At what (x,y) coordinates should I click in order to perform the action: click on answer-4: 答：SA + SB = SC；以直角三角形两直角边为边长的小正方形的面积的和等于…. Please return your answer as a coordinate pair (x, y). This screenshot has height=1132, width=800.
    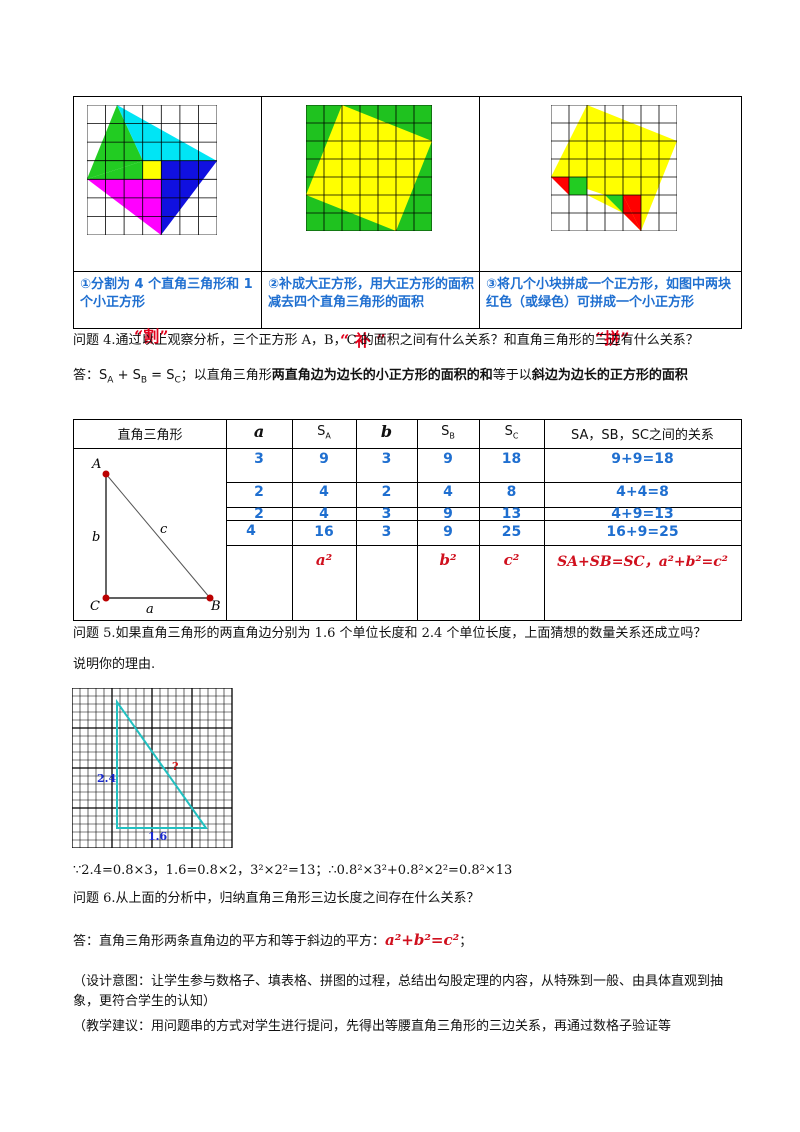
    Looking at the image, I should click on (413, 378).